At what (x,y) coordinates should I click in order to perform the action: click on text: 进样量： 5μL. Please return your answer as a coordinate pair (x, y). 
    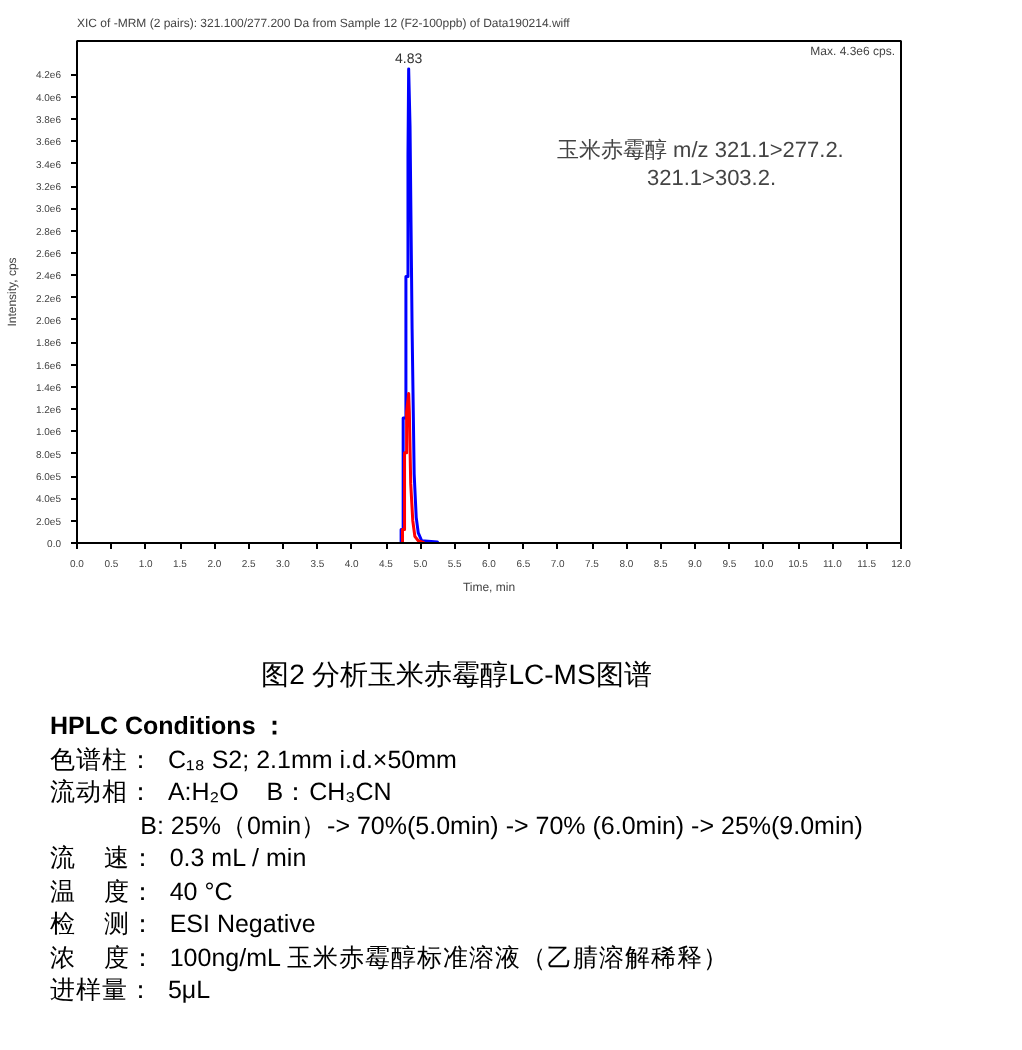
    Looking at the image, I should click on (131, 990).